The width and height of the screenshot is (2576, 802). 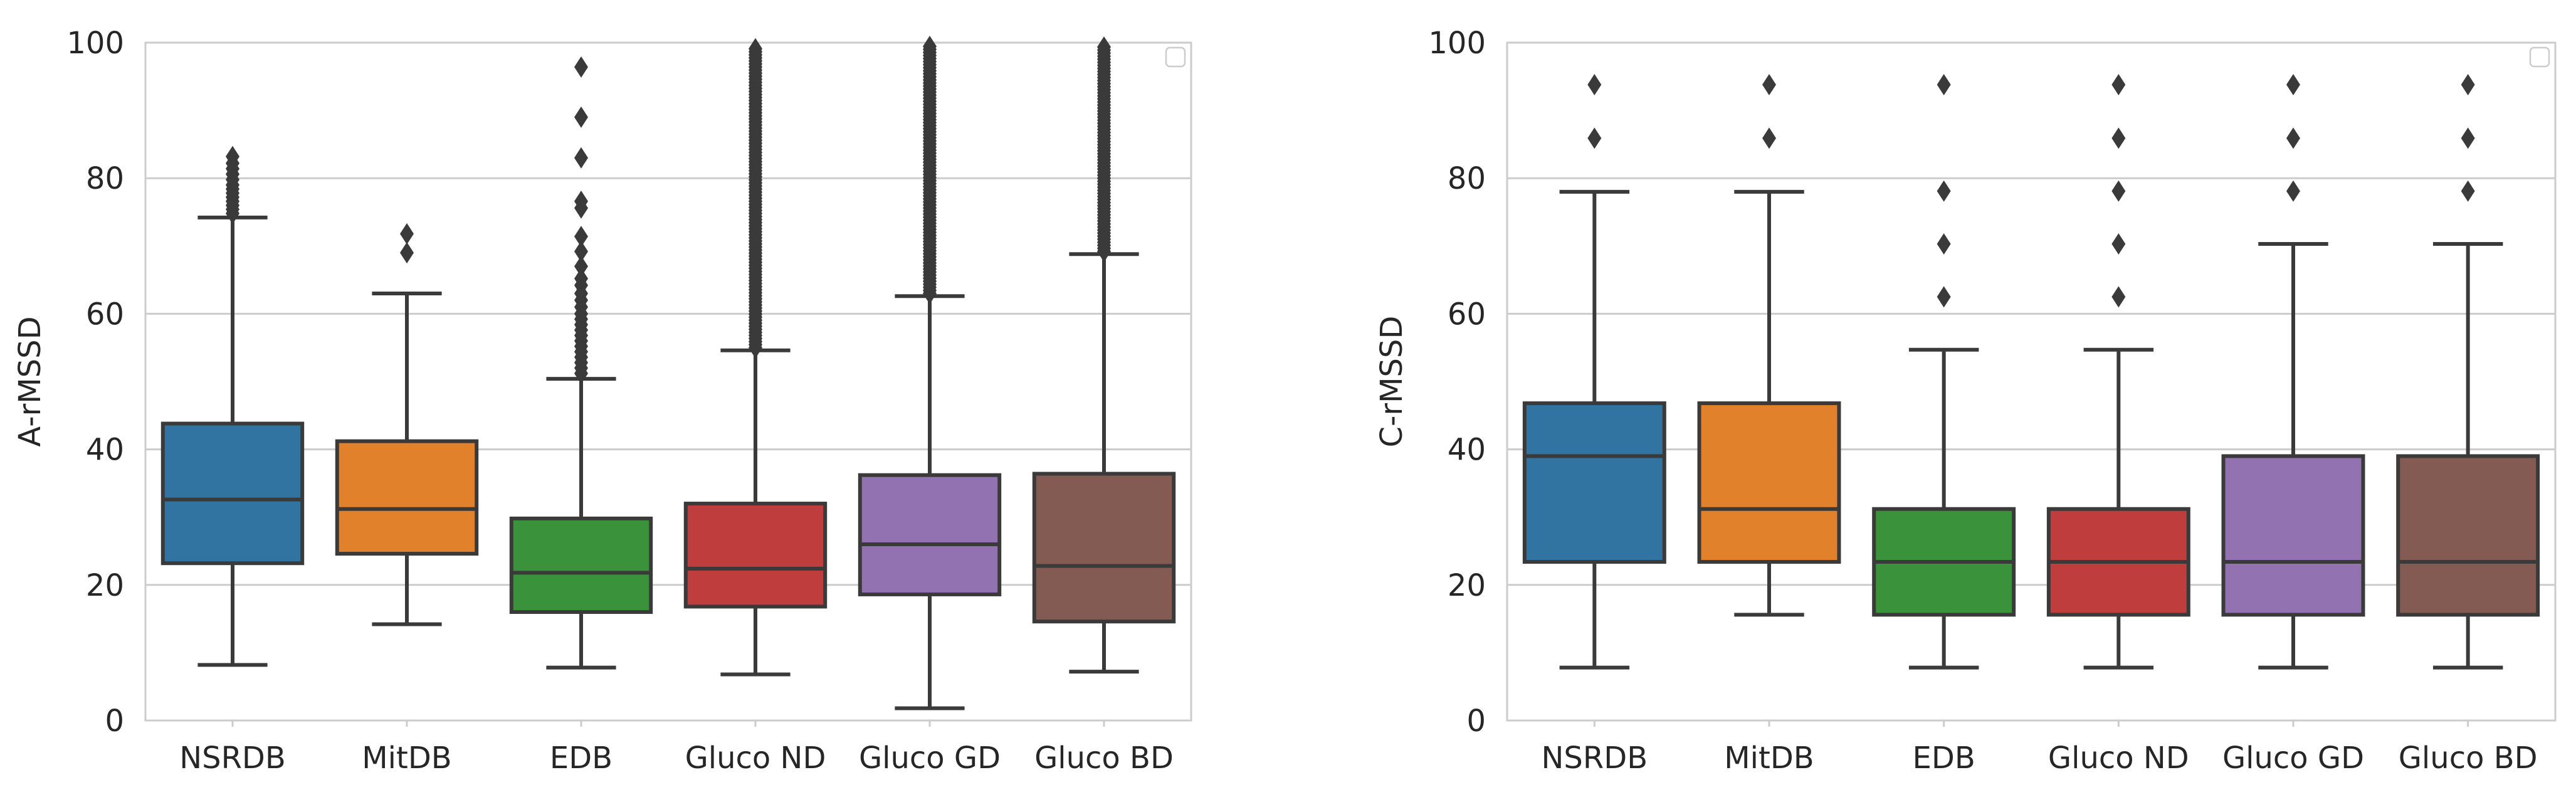 I want to click on y-axis-label: C-rMSSD, so click(x=1391, y=382).